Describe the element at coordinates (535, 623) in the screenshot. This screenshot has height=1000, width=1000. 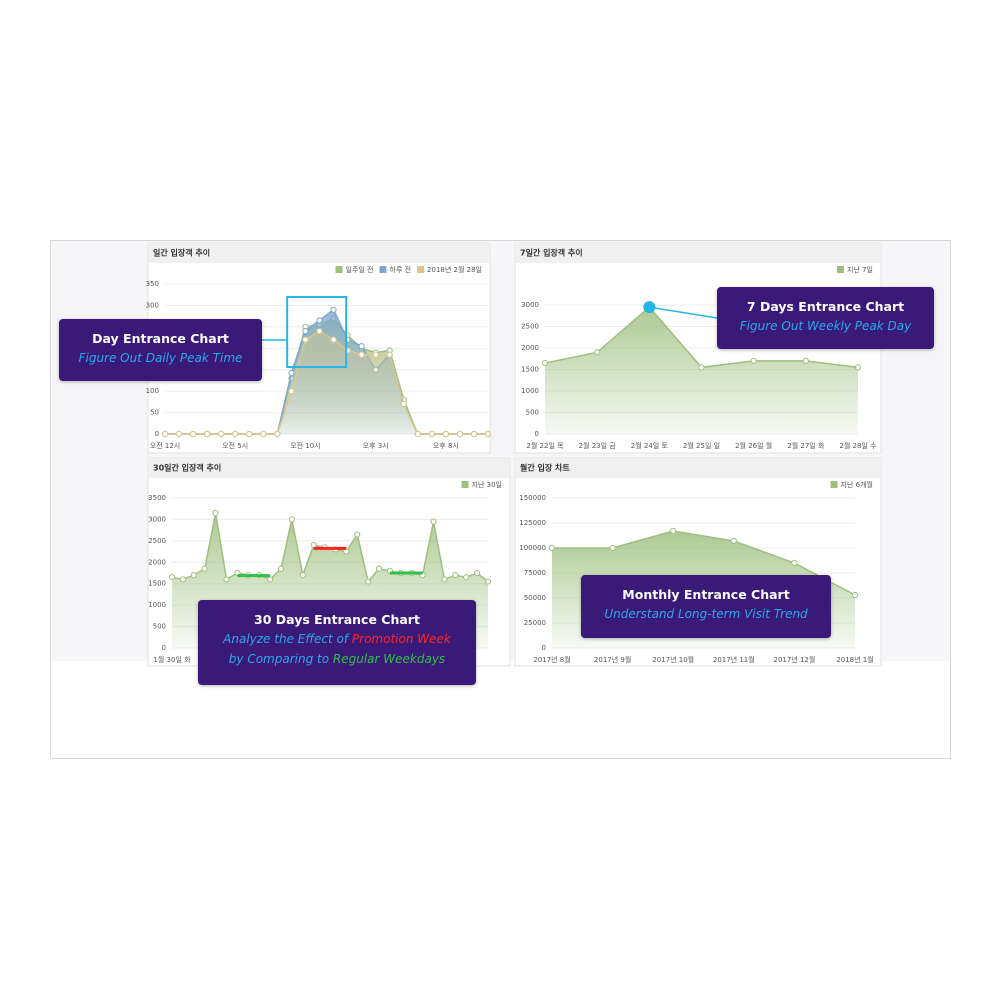
I see `y-tick-label: 25000` at that location.